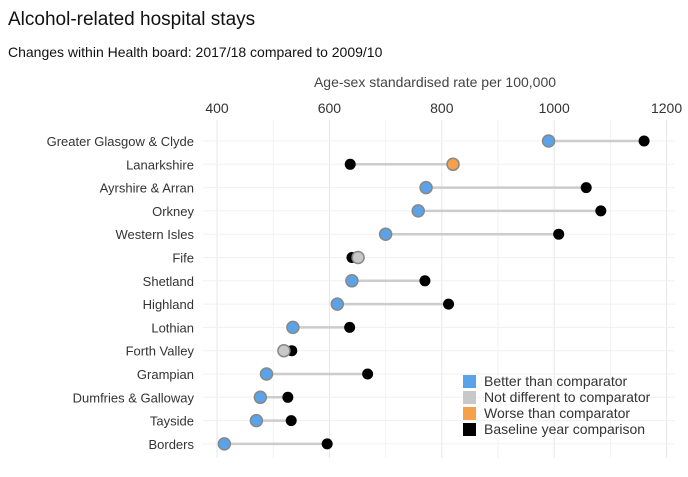 Image resolution: width=688 pixels, height=477 pixels. Describe the element at coordinates (183, 258) in the screenshot. I see `category-label: Fife` at that location.